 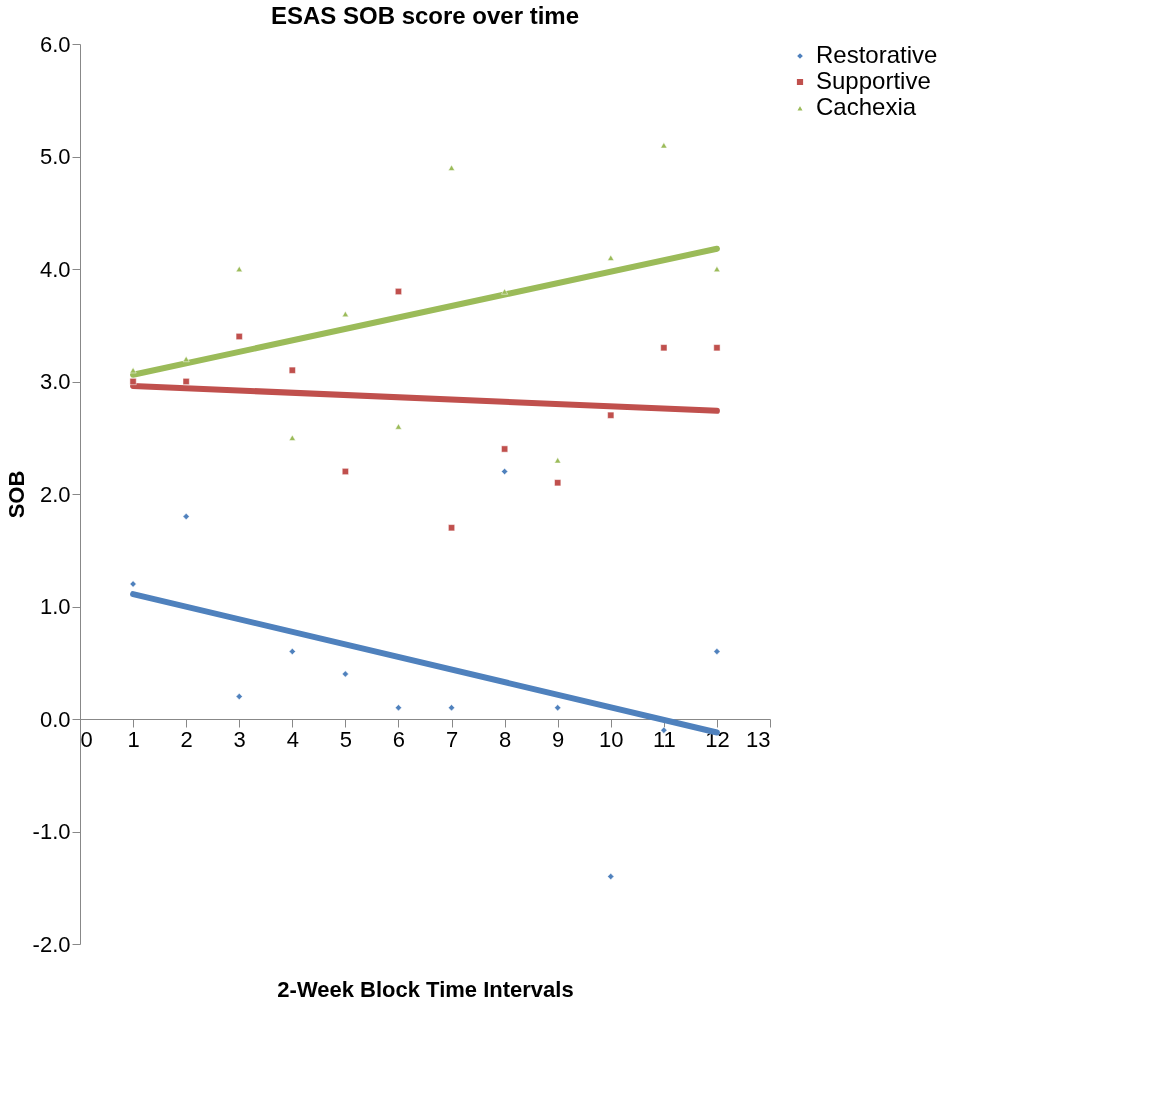 What do you see at coordinates (55, 719) in the screenshot?
I see `y-tick-label: 0.0` at bounding box center [55, 719].